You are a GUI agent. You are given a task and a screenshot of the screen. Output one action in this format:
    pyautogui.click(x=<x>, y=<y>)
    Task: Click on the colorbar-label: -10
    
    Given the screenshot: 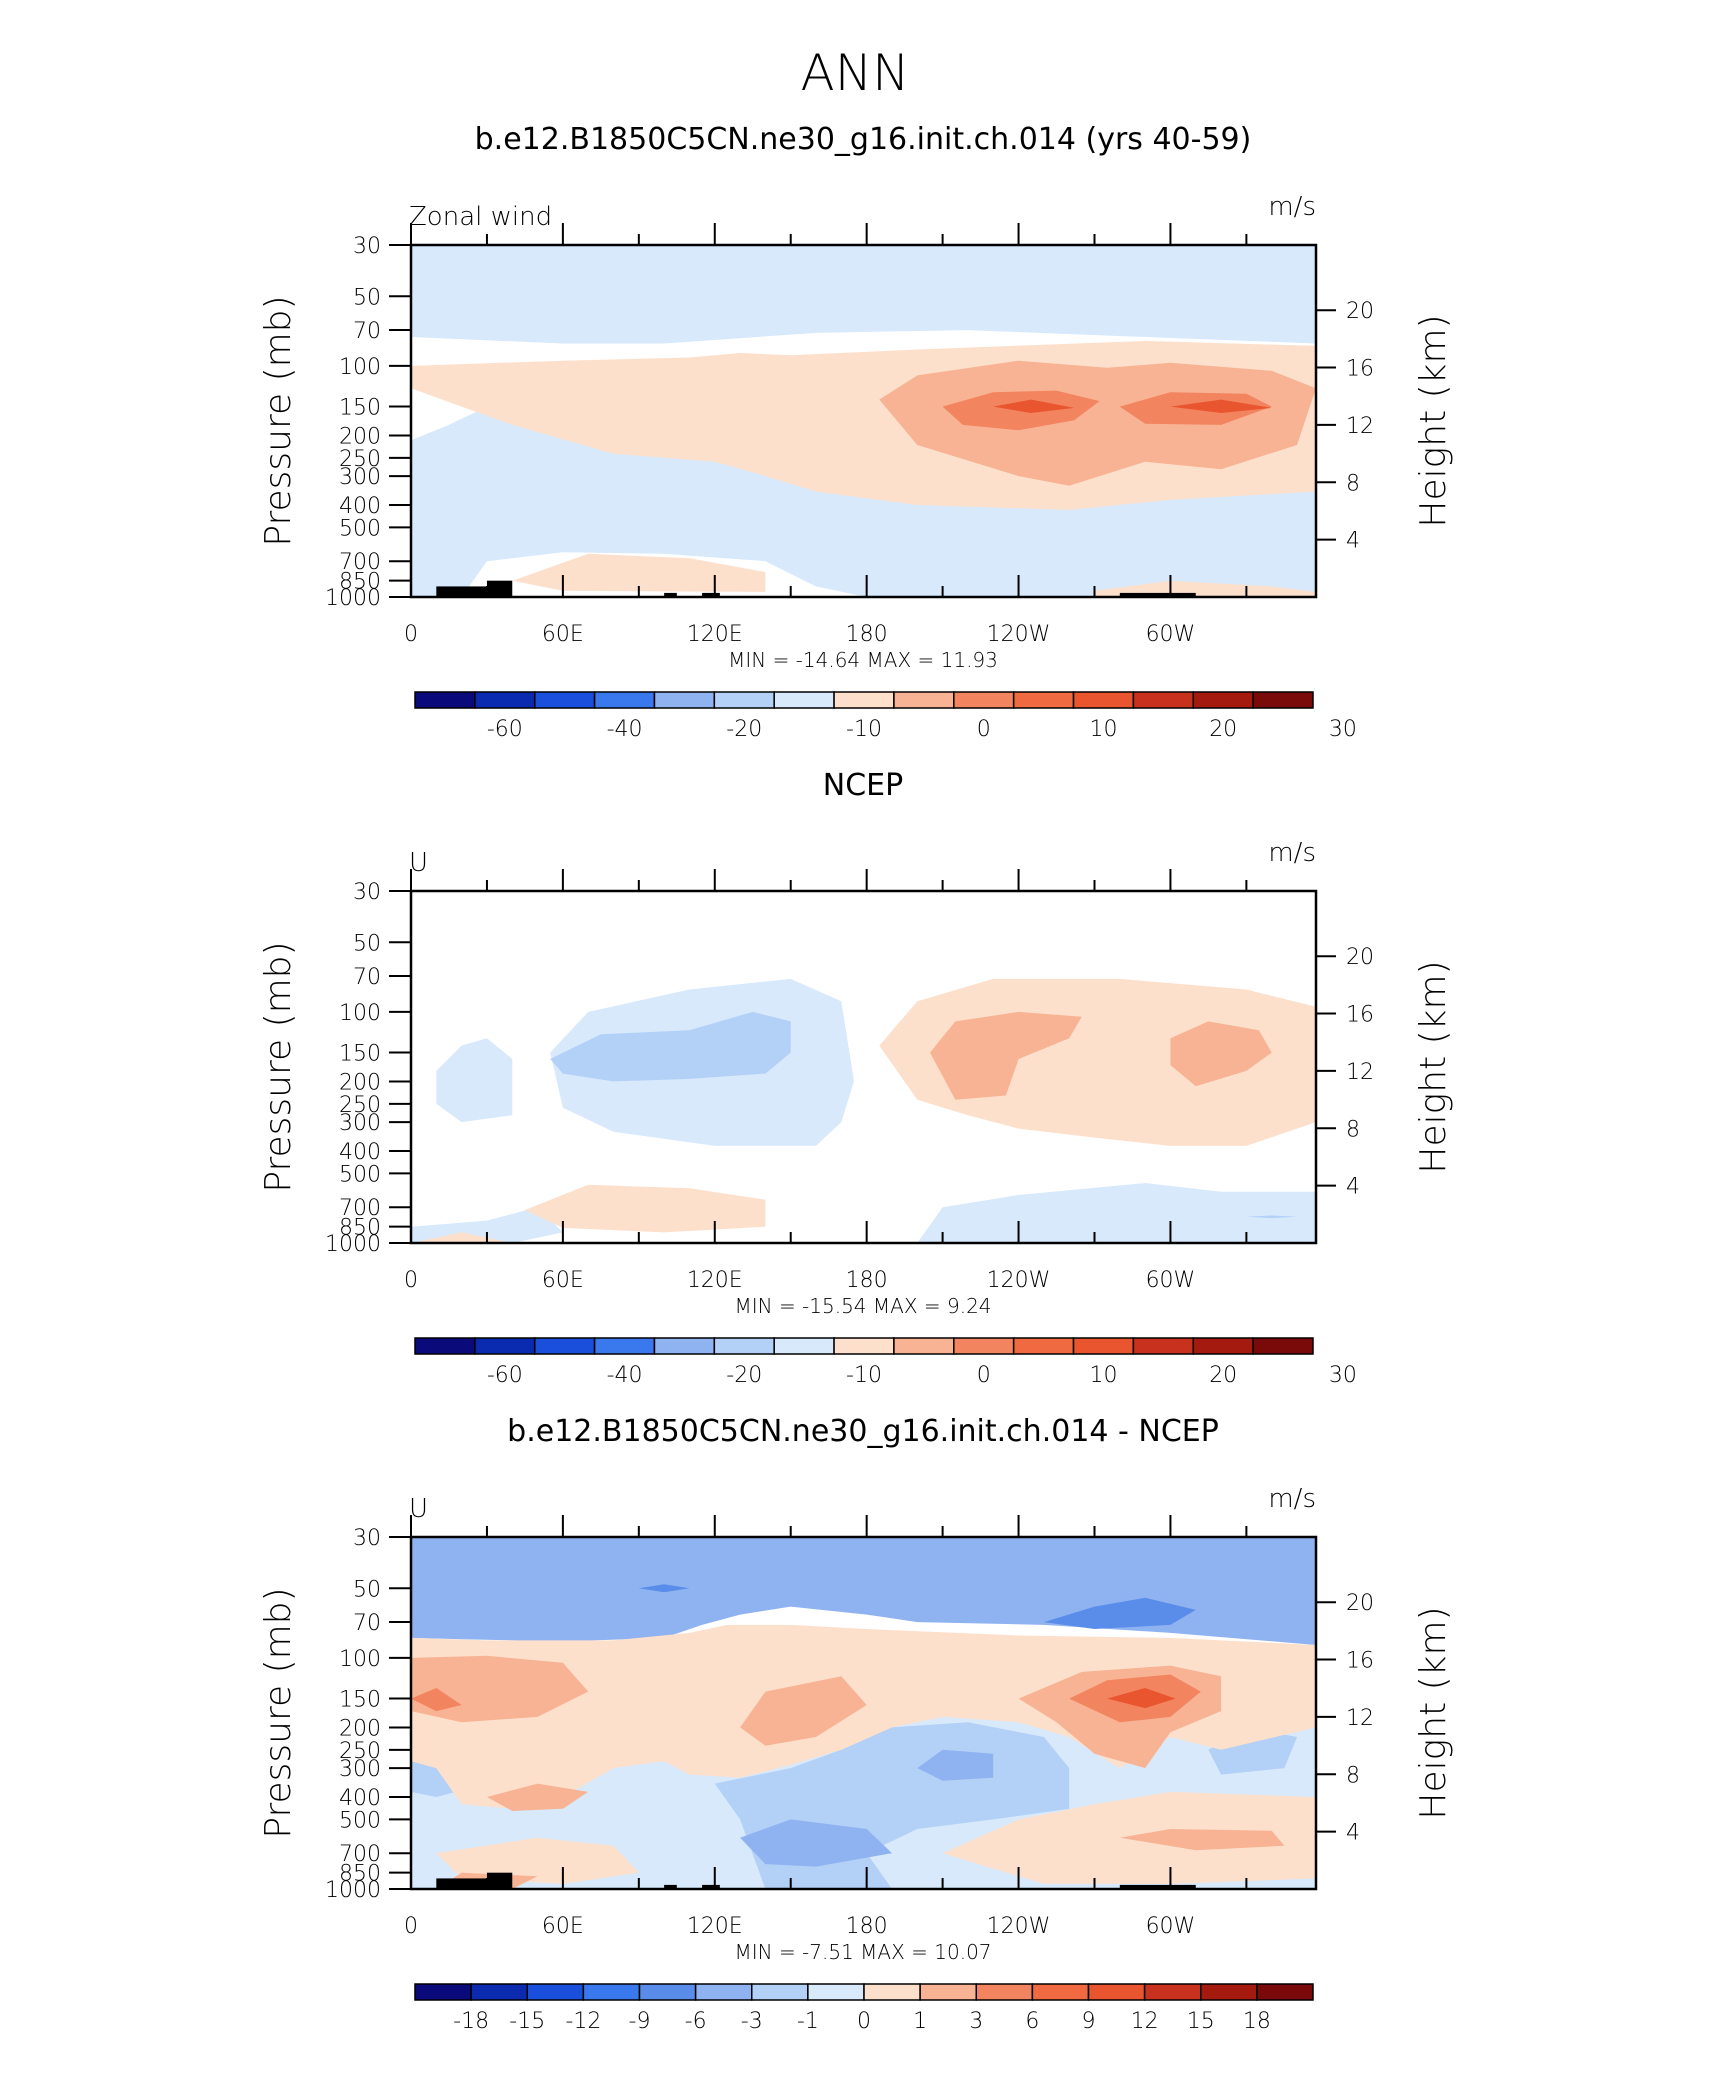 What is the action you would take?
    pyautogui.click(x=864, y=1375)
    